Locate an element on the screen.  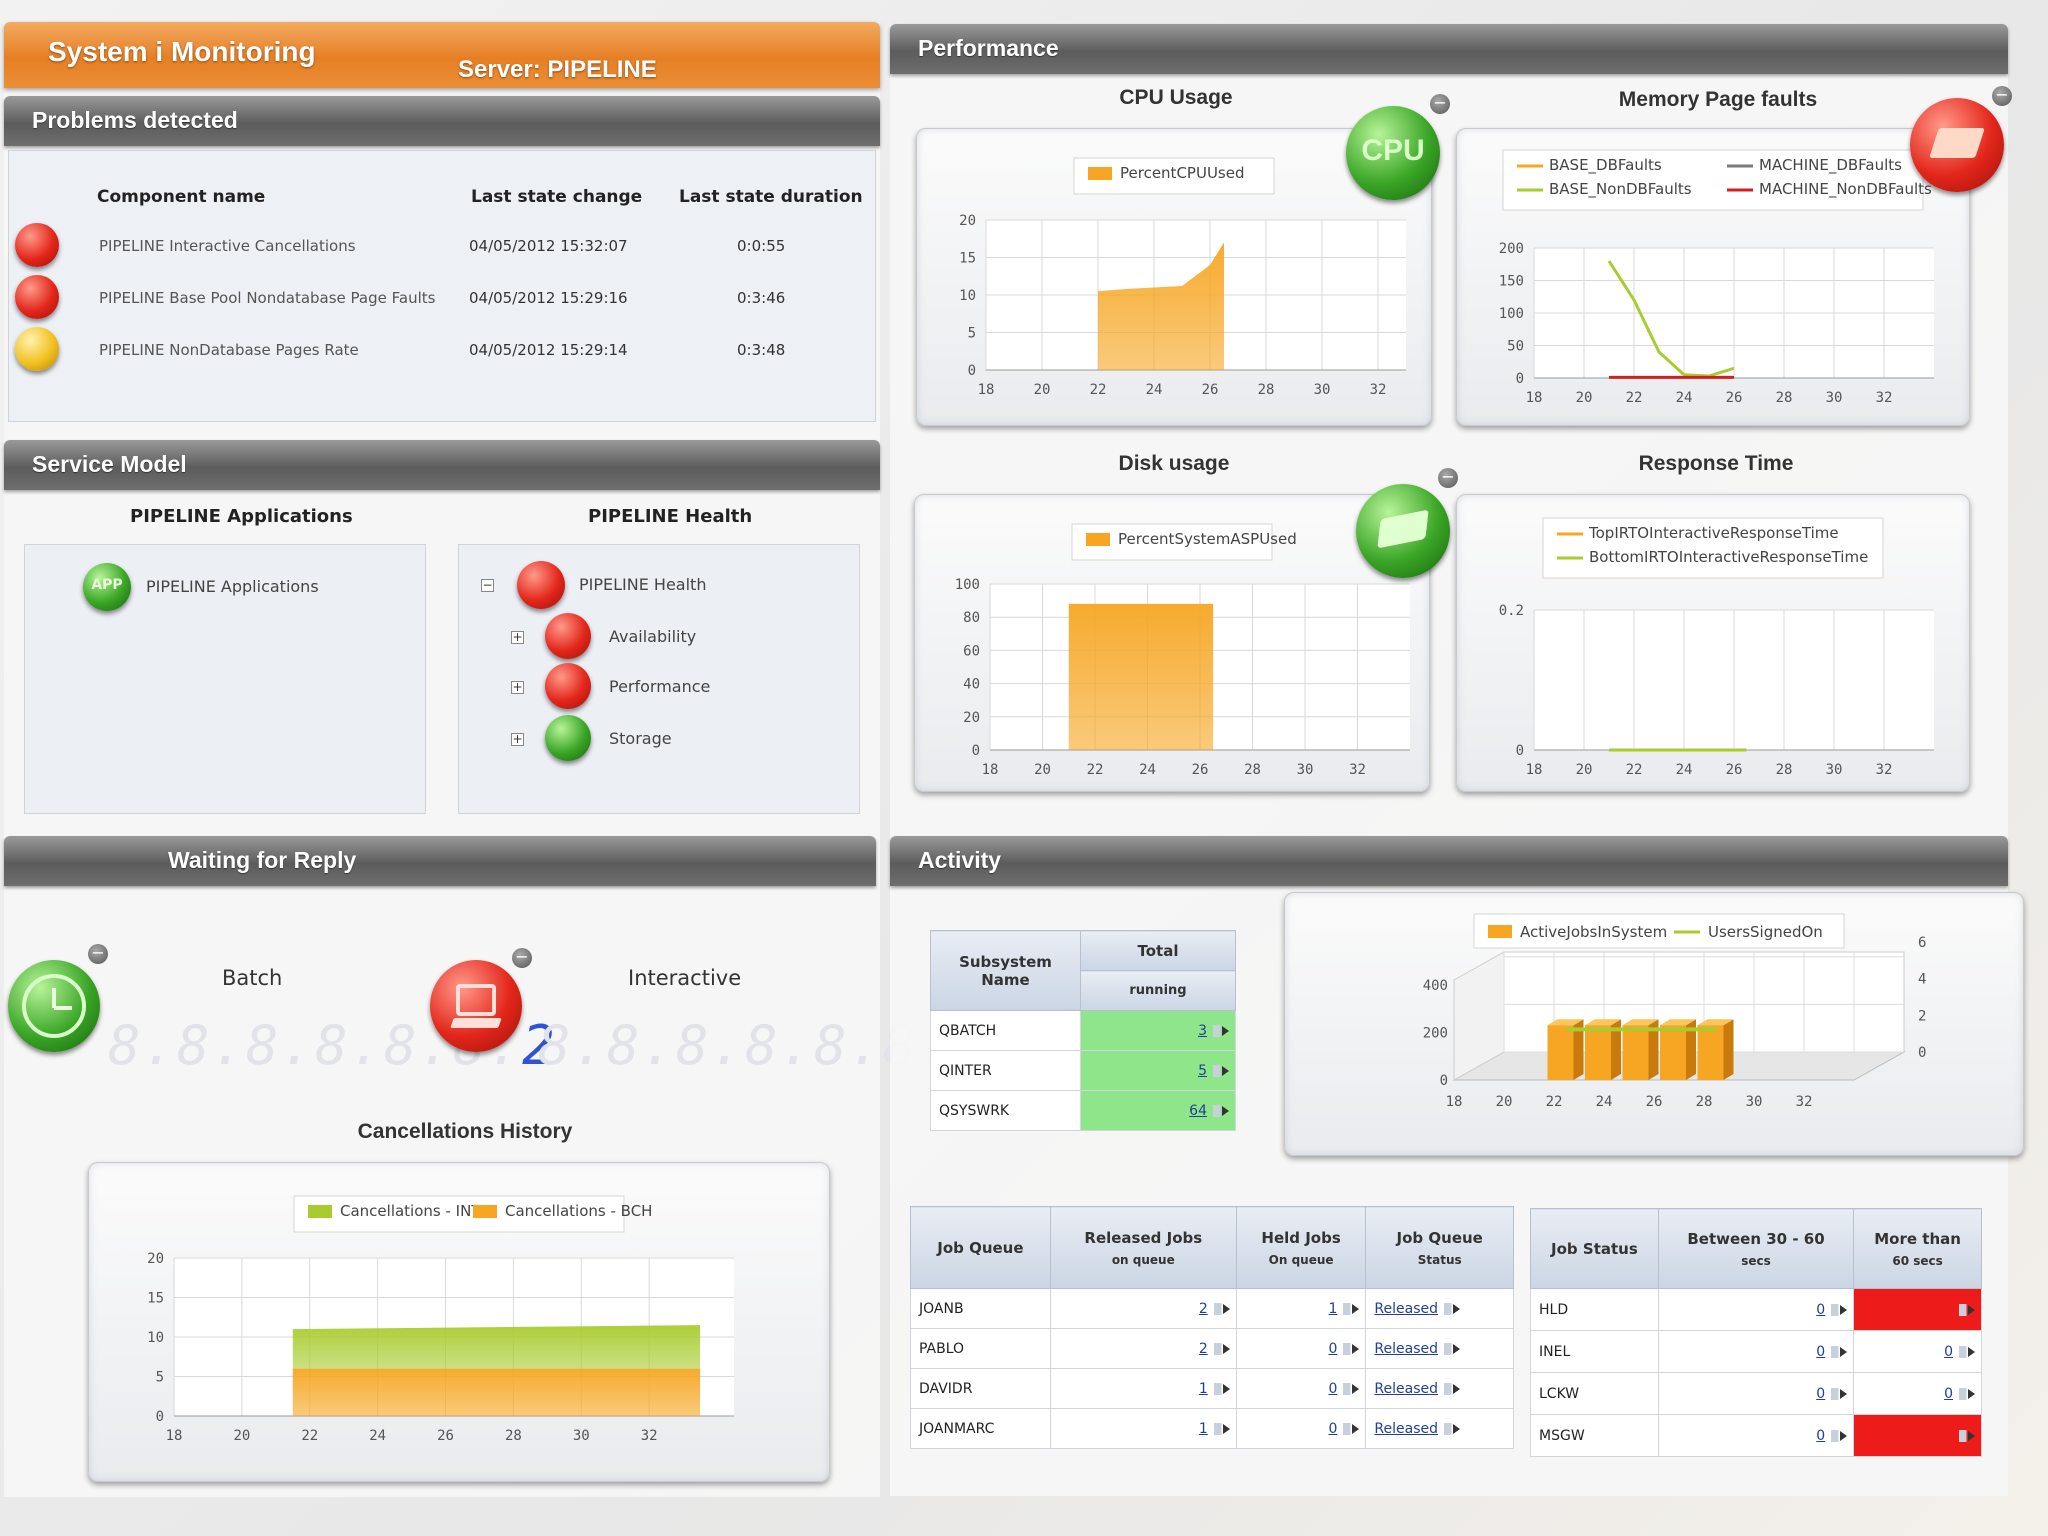
health-root-icon is located at coordinates (541, 585).